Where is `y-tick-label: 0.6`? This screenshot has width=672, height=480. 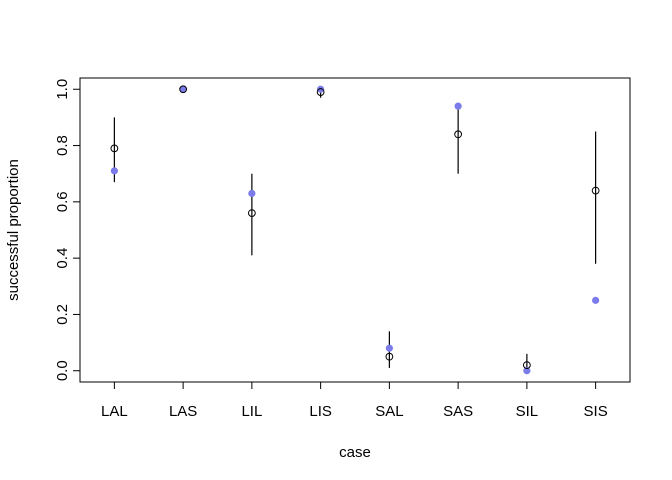
y-tick-label: 0.6 is located at coordinates (62, 201).